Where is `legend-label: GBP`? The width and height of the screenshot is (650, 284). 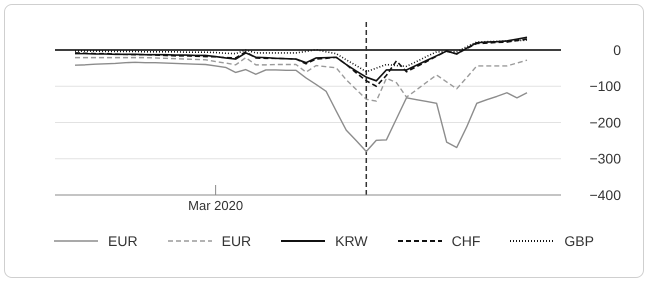 legend-label: GBP is located at coordinates (579, 241).